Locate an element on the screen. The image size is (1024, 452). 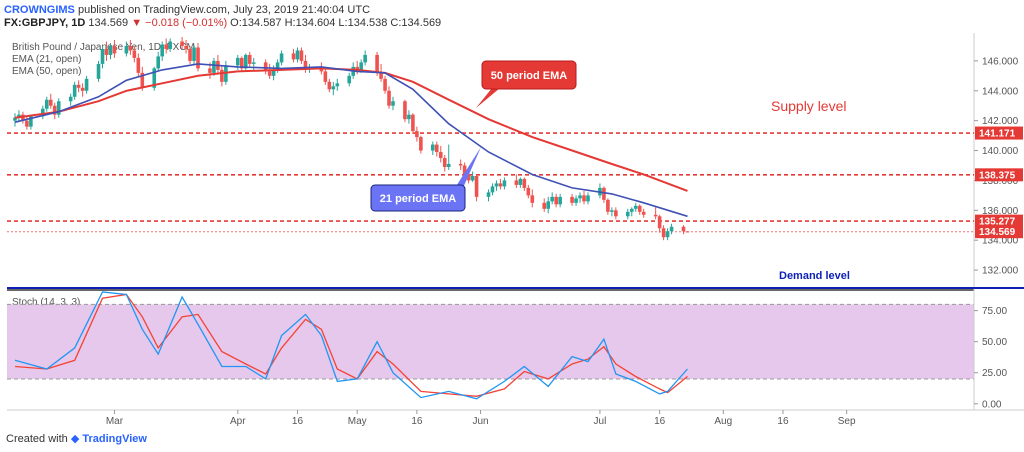
legend-ema21: EMA (21, open) is located at coordinates (47, 59).